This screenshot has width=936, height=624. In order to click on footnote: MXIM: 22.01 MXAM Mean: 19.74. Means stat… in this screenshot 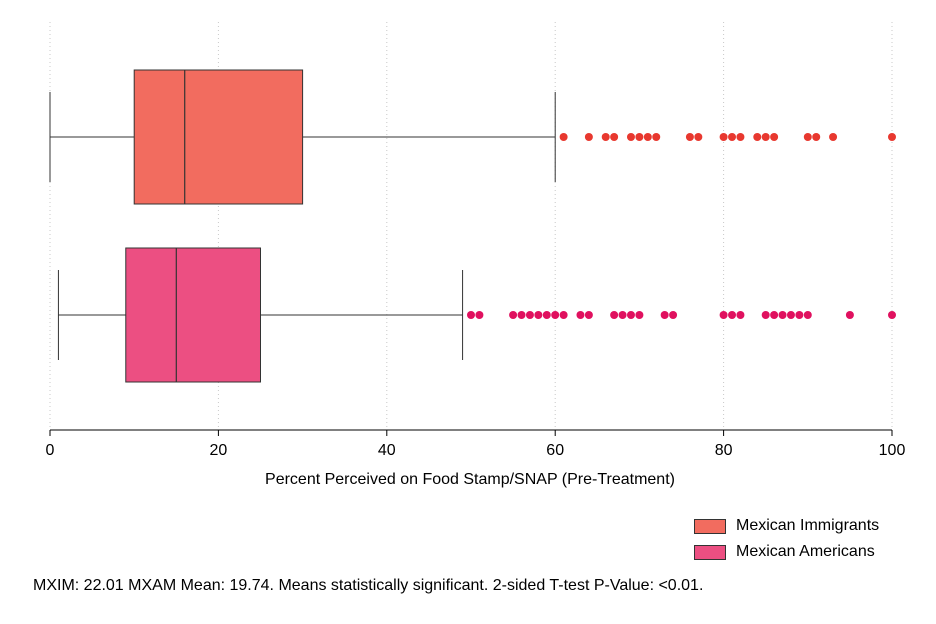, I will do `click(368, 585)`.